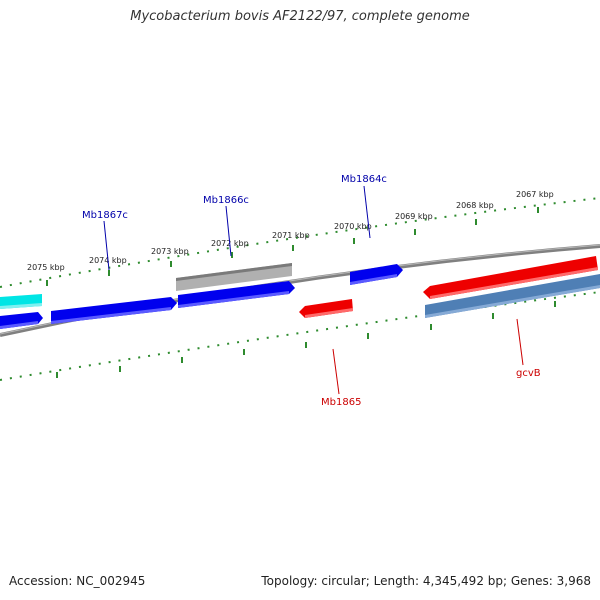  What do you see at coordinates (414, 216) in the screenshot?
I see `tick-label-2069: 2069 kbp` at bounding box center [414, 216].